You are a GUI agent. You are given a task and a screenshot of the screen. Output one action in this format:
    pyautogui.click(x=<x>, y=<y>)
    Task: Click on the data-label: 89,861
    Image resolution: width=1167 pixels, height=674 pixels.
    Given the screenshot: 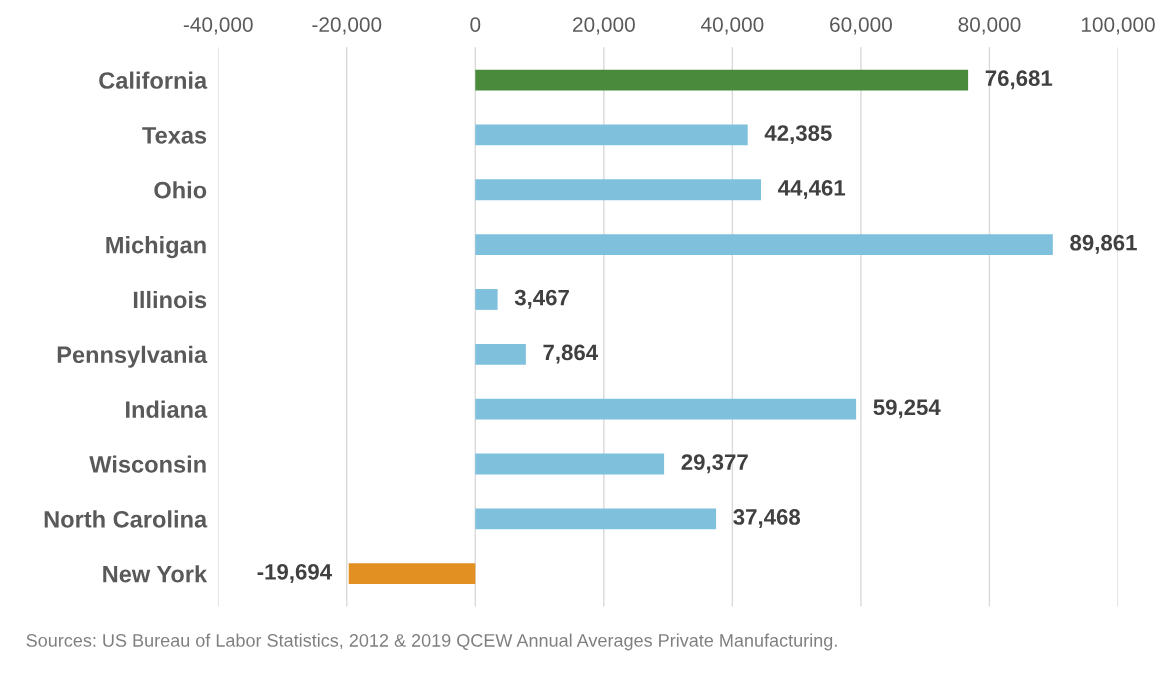 What is the action you would take?
    pyautogui.click(x=1103, y=244)
    